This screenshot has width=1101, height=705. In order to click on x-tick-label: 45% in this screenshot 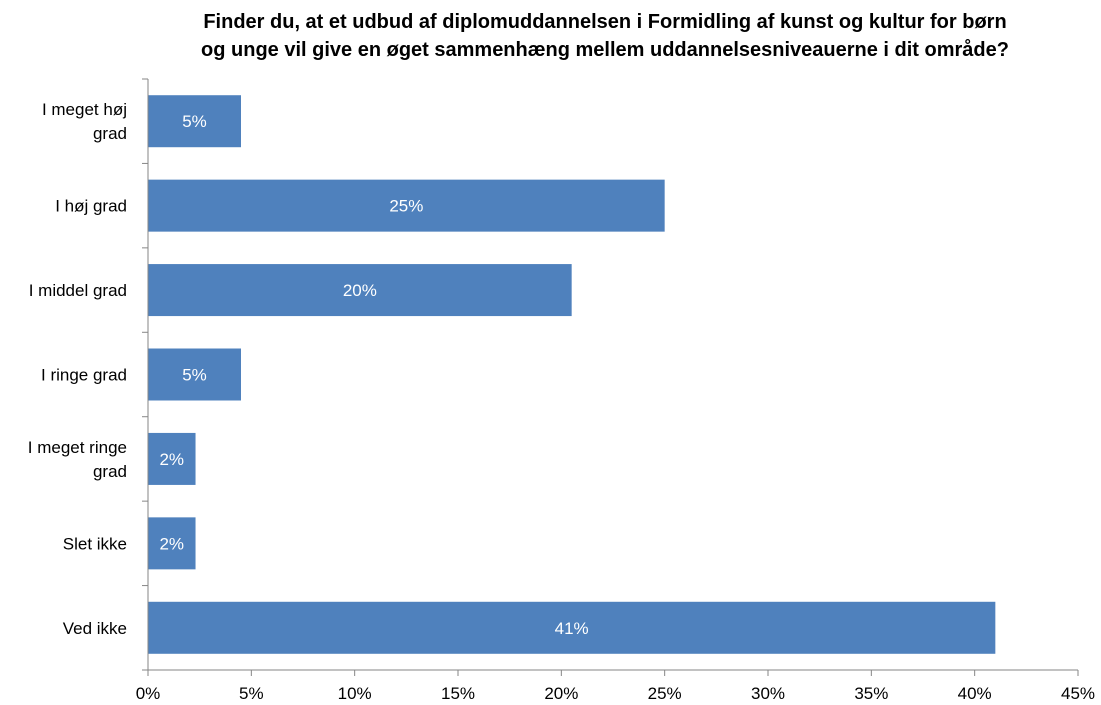, I will do `click(1078, 693)`.